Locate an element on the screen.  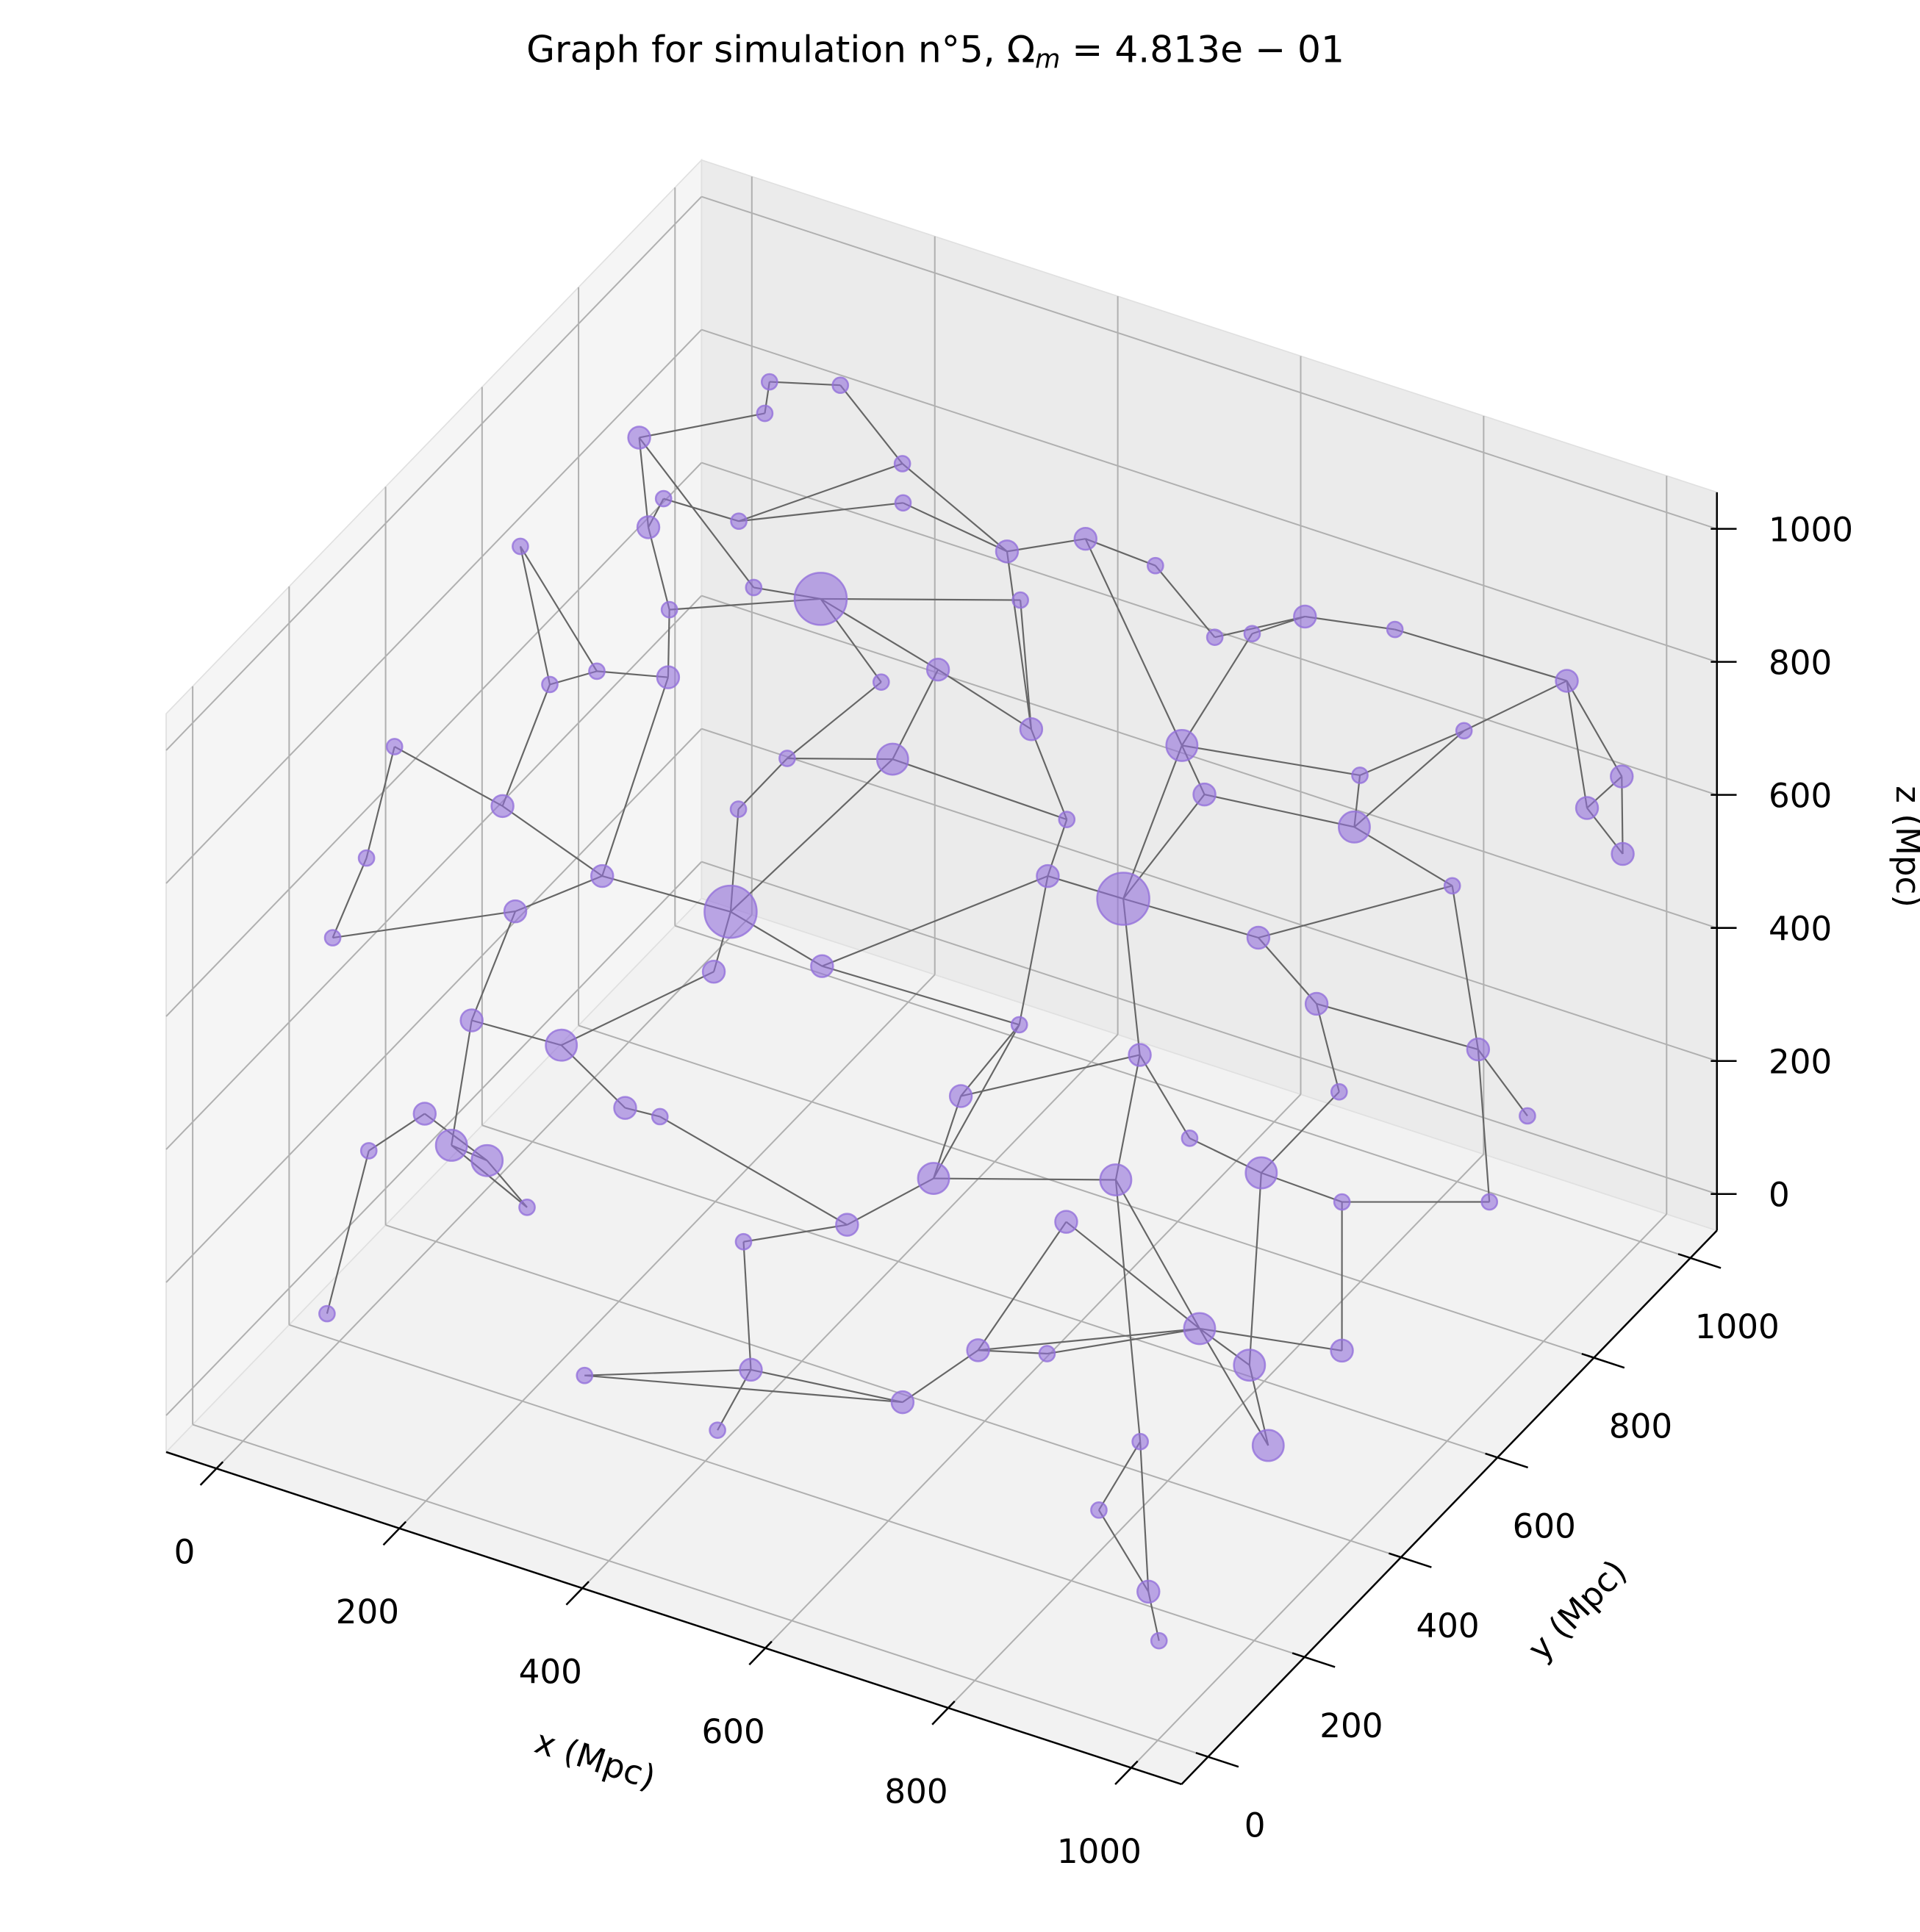
title-subscript: m is located at coordinates (1047, 59).